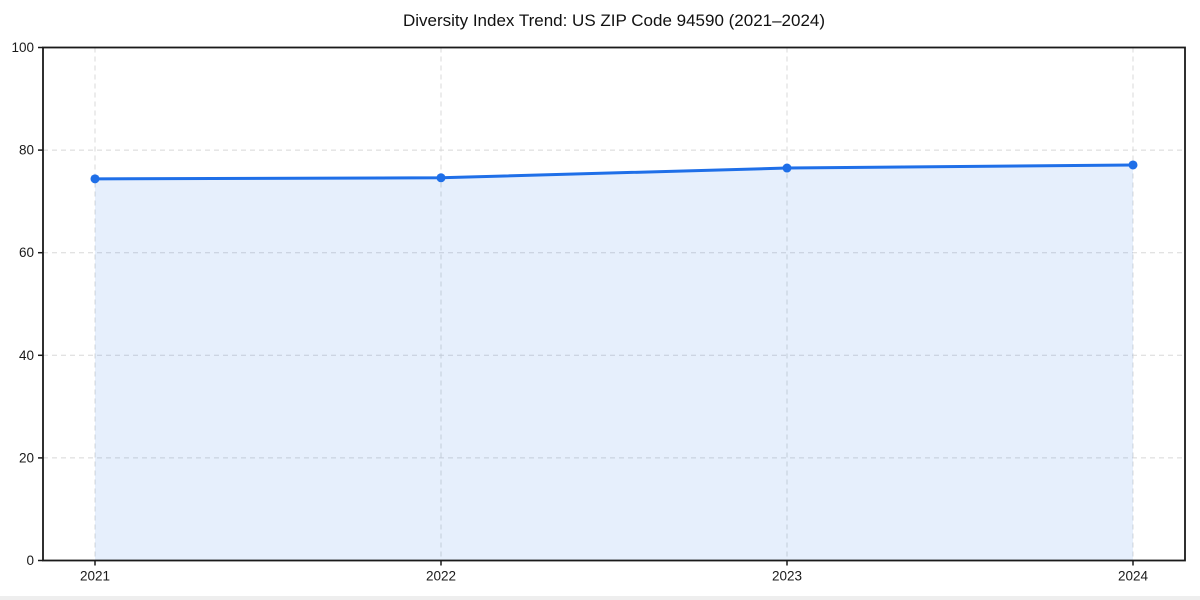 This screenshot has width=1200, height=600. I want to click on x-tick-label: 2022, so click(441, 576).